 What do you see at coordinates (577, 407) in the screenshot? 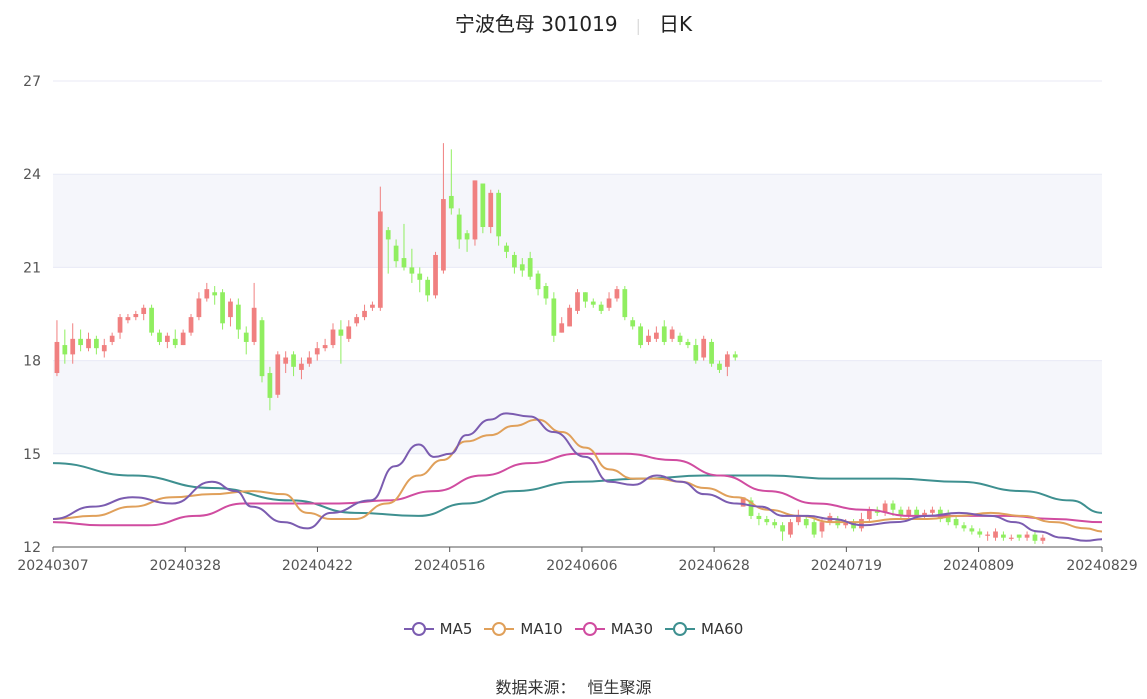
I see `grid-band` at bounding box center [577, 407].